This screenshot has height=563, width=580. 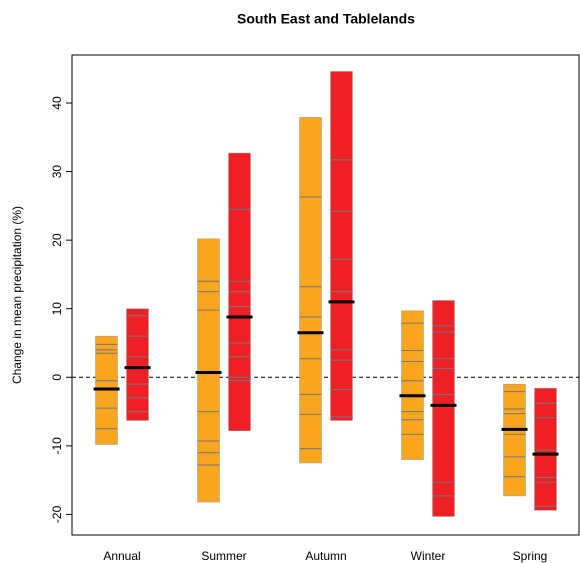 What do you see at coordinates (121, 556) in the screenshot?
I see `x-tick-label: Annual` at bounding box center [121, 556].